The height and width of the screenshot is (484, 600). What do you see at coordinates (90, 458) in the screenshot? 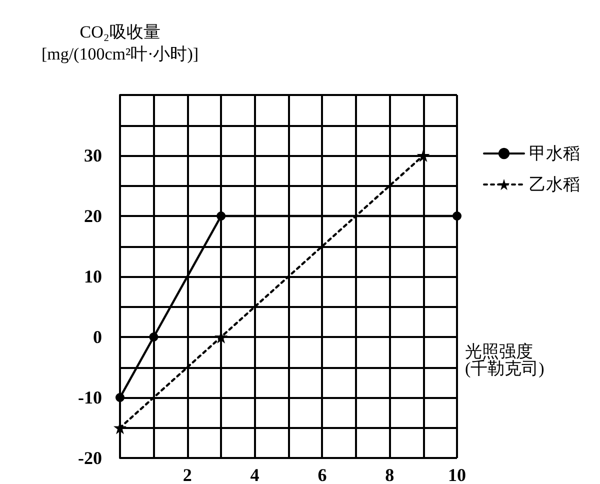
I see `y-tick-label: -20` at bounding box center [90, 458].